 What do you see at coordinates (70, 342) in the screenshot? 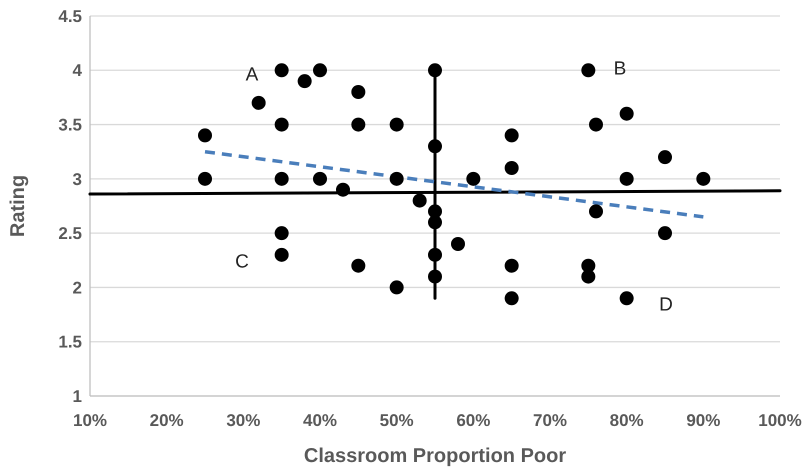
I see `y-tick-label: 1.5` at bounding box center [70, 342].